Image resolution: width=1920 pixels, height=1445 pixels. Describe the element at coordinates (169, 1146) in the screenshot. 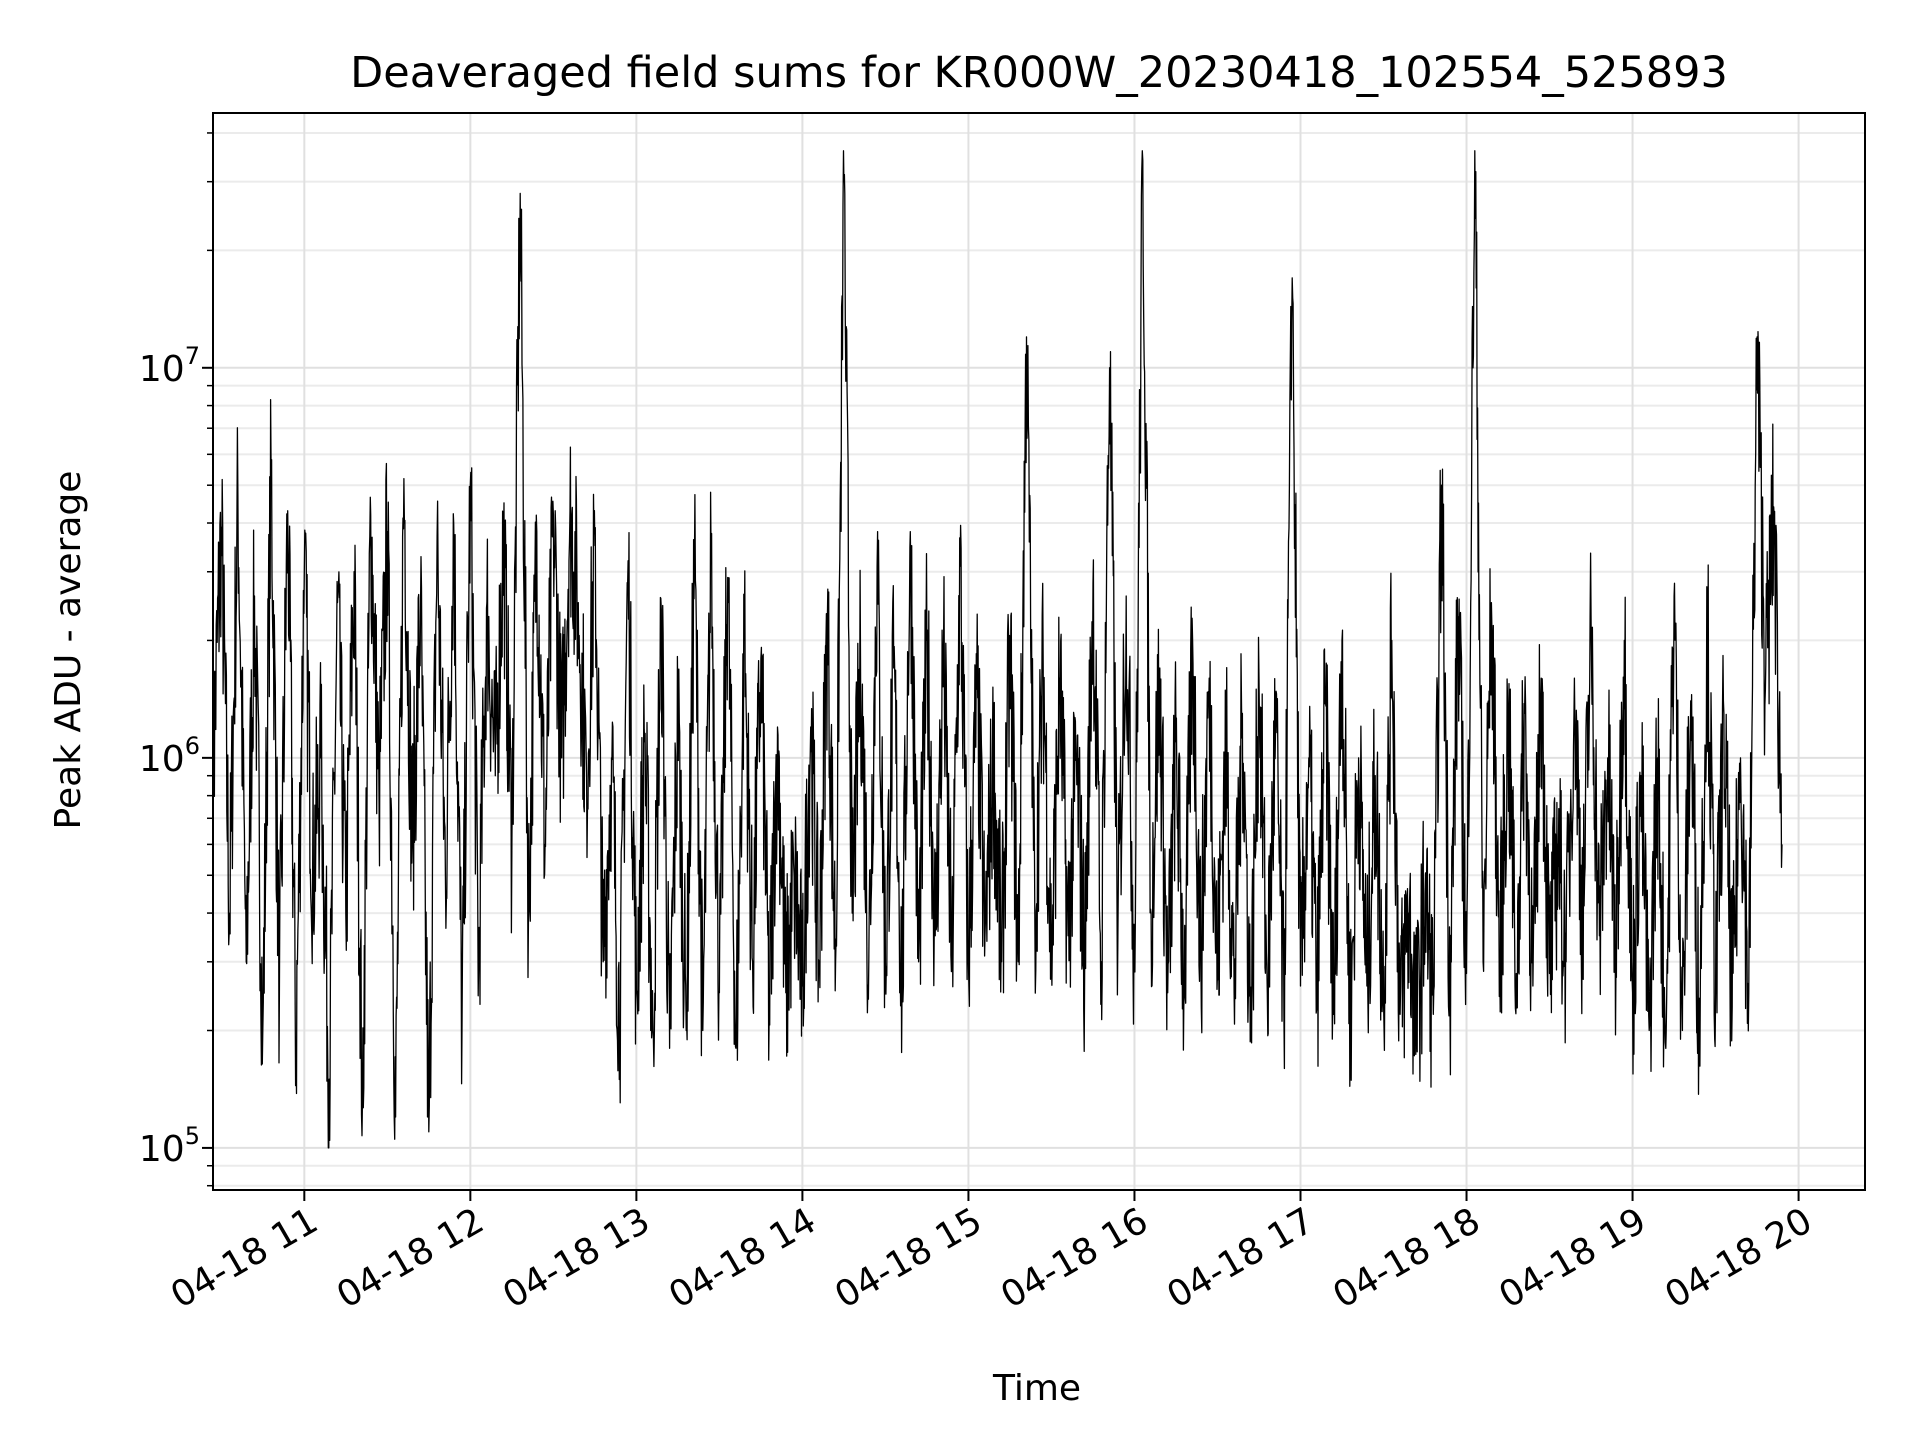

I see `y-tick-label: 10⁵` at that location.